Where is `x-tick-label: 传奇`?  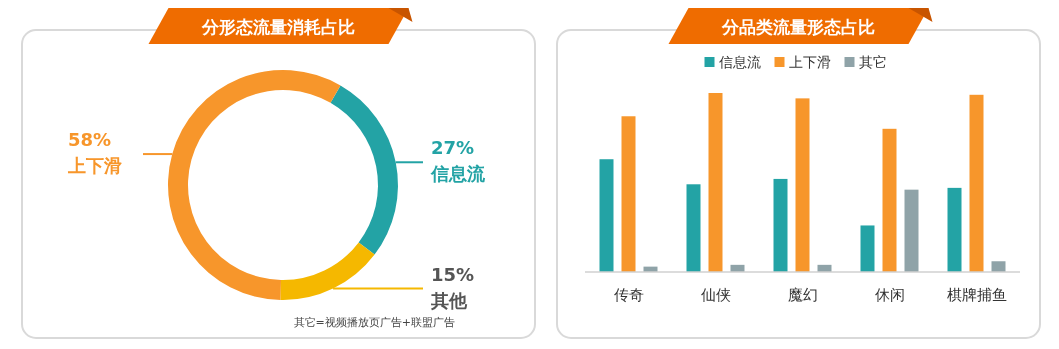 x-tick-label: 传奇 is located at coordinates (628, 295).